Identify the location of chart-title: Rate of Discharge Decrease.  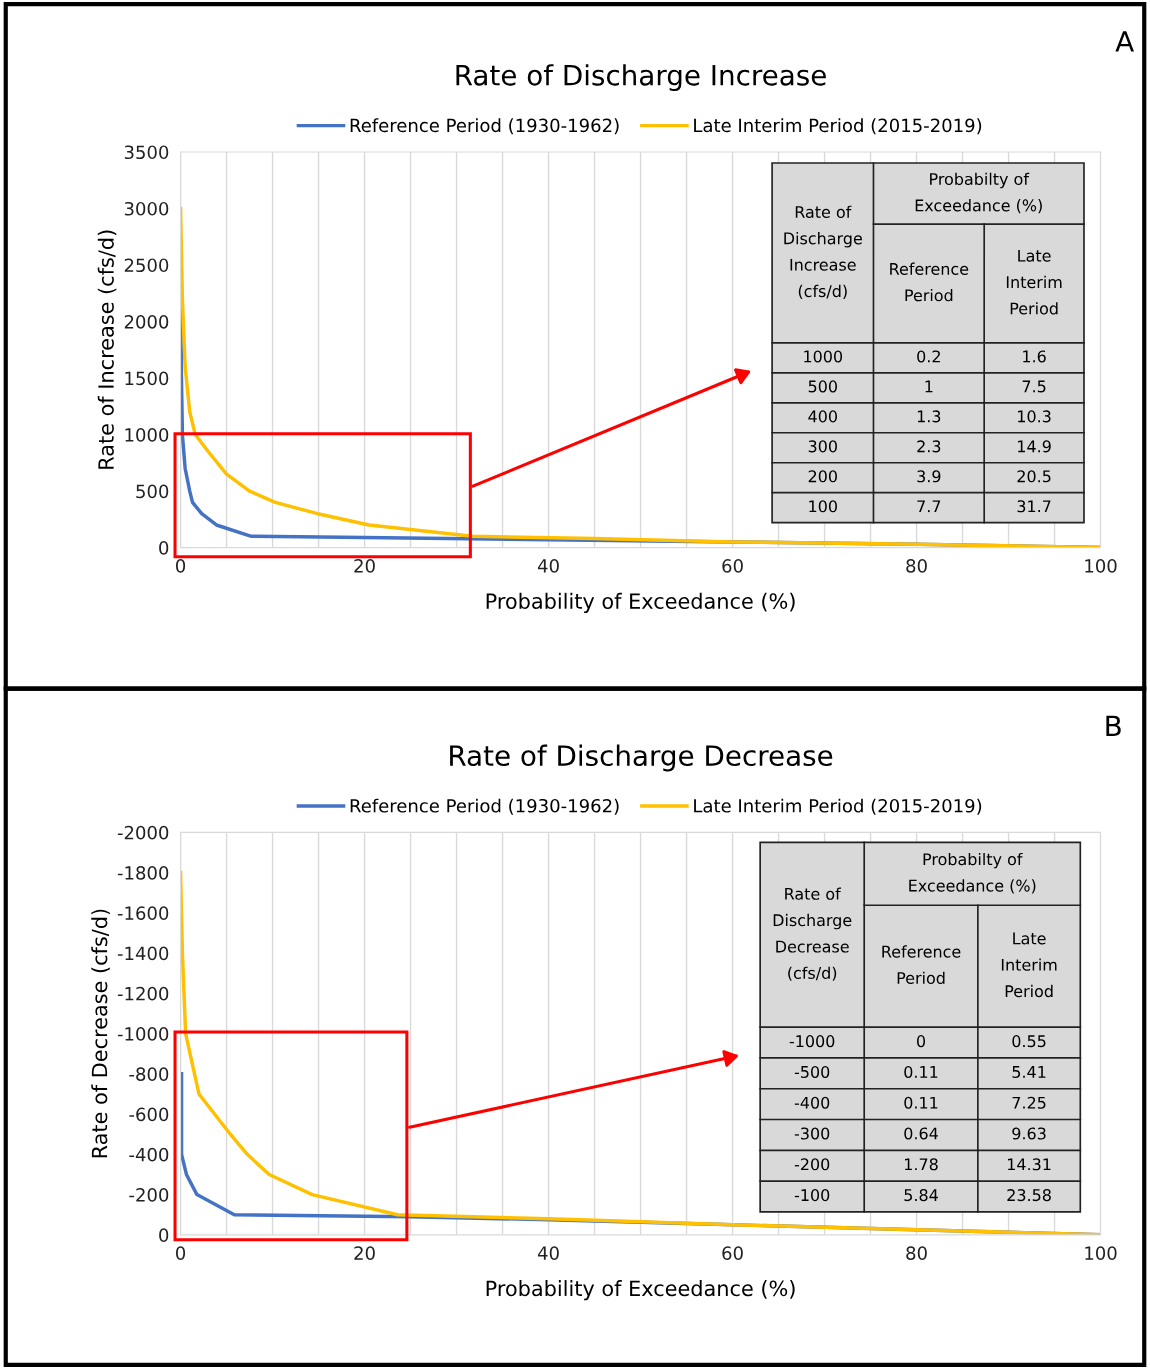
(641, 758).